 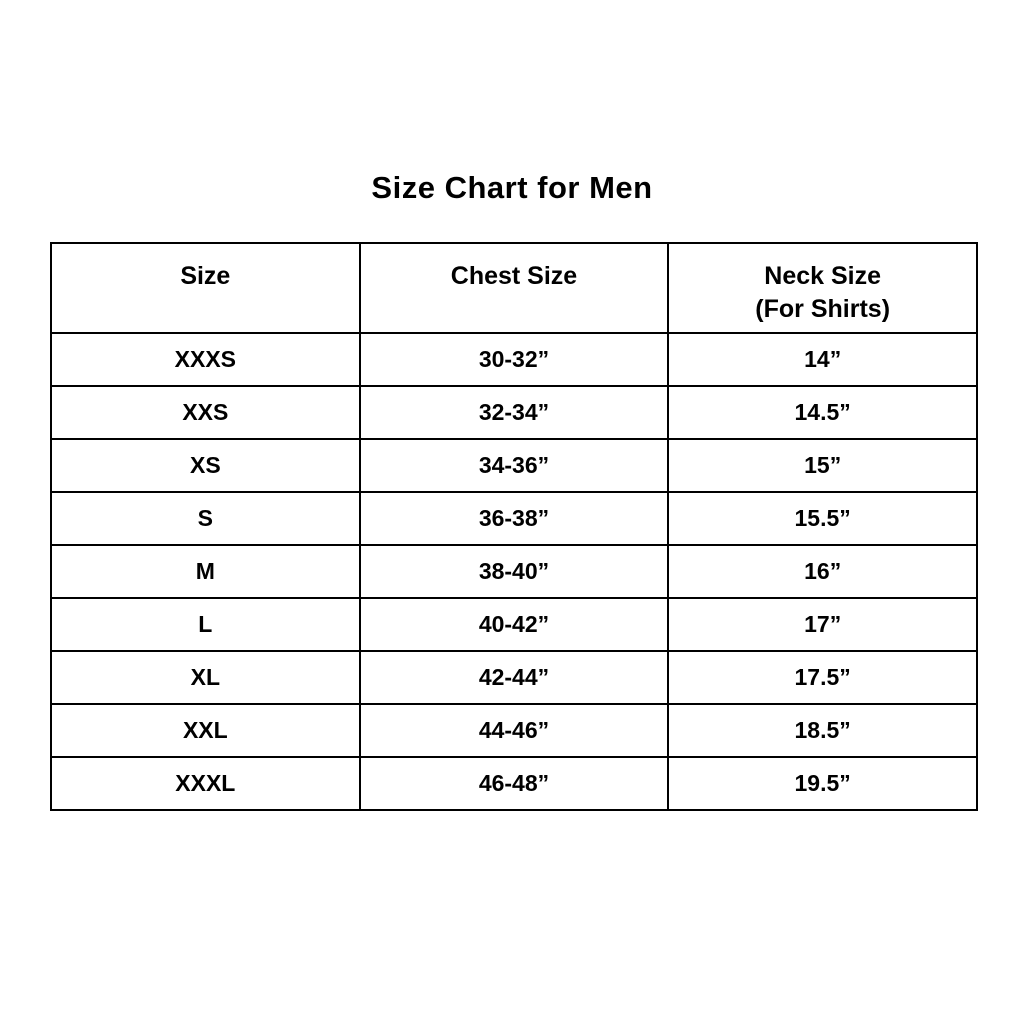 What do you see at coordinates (205, 359) in the screenshot?
I see `cell-size: XXXS` at bounding box center [205, 359].